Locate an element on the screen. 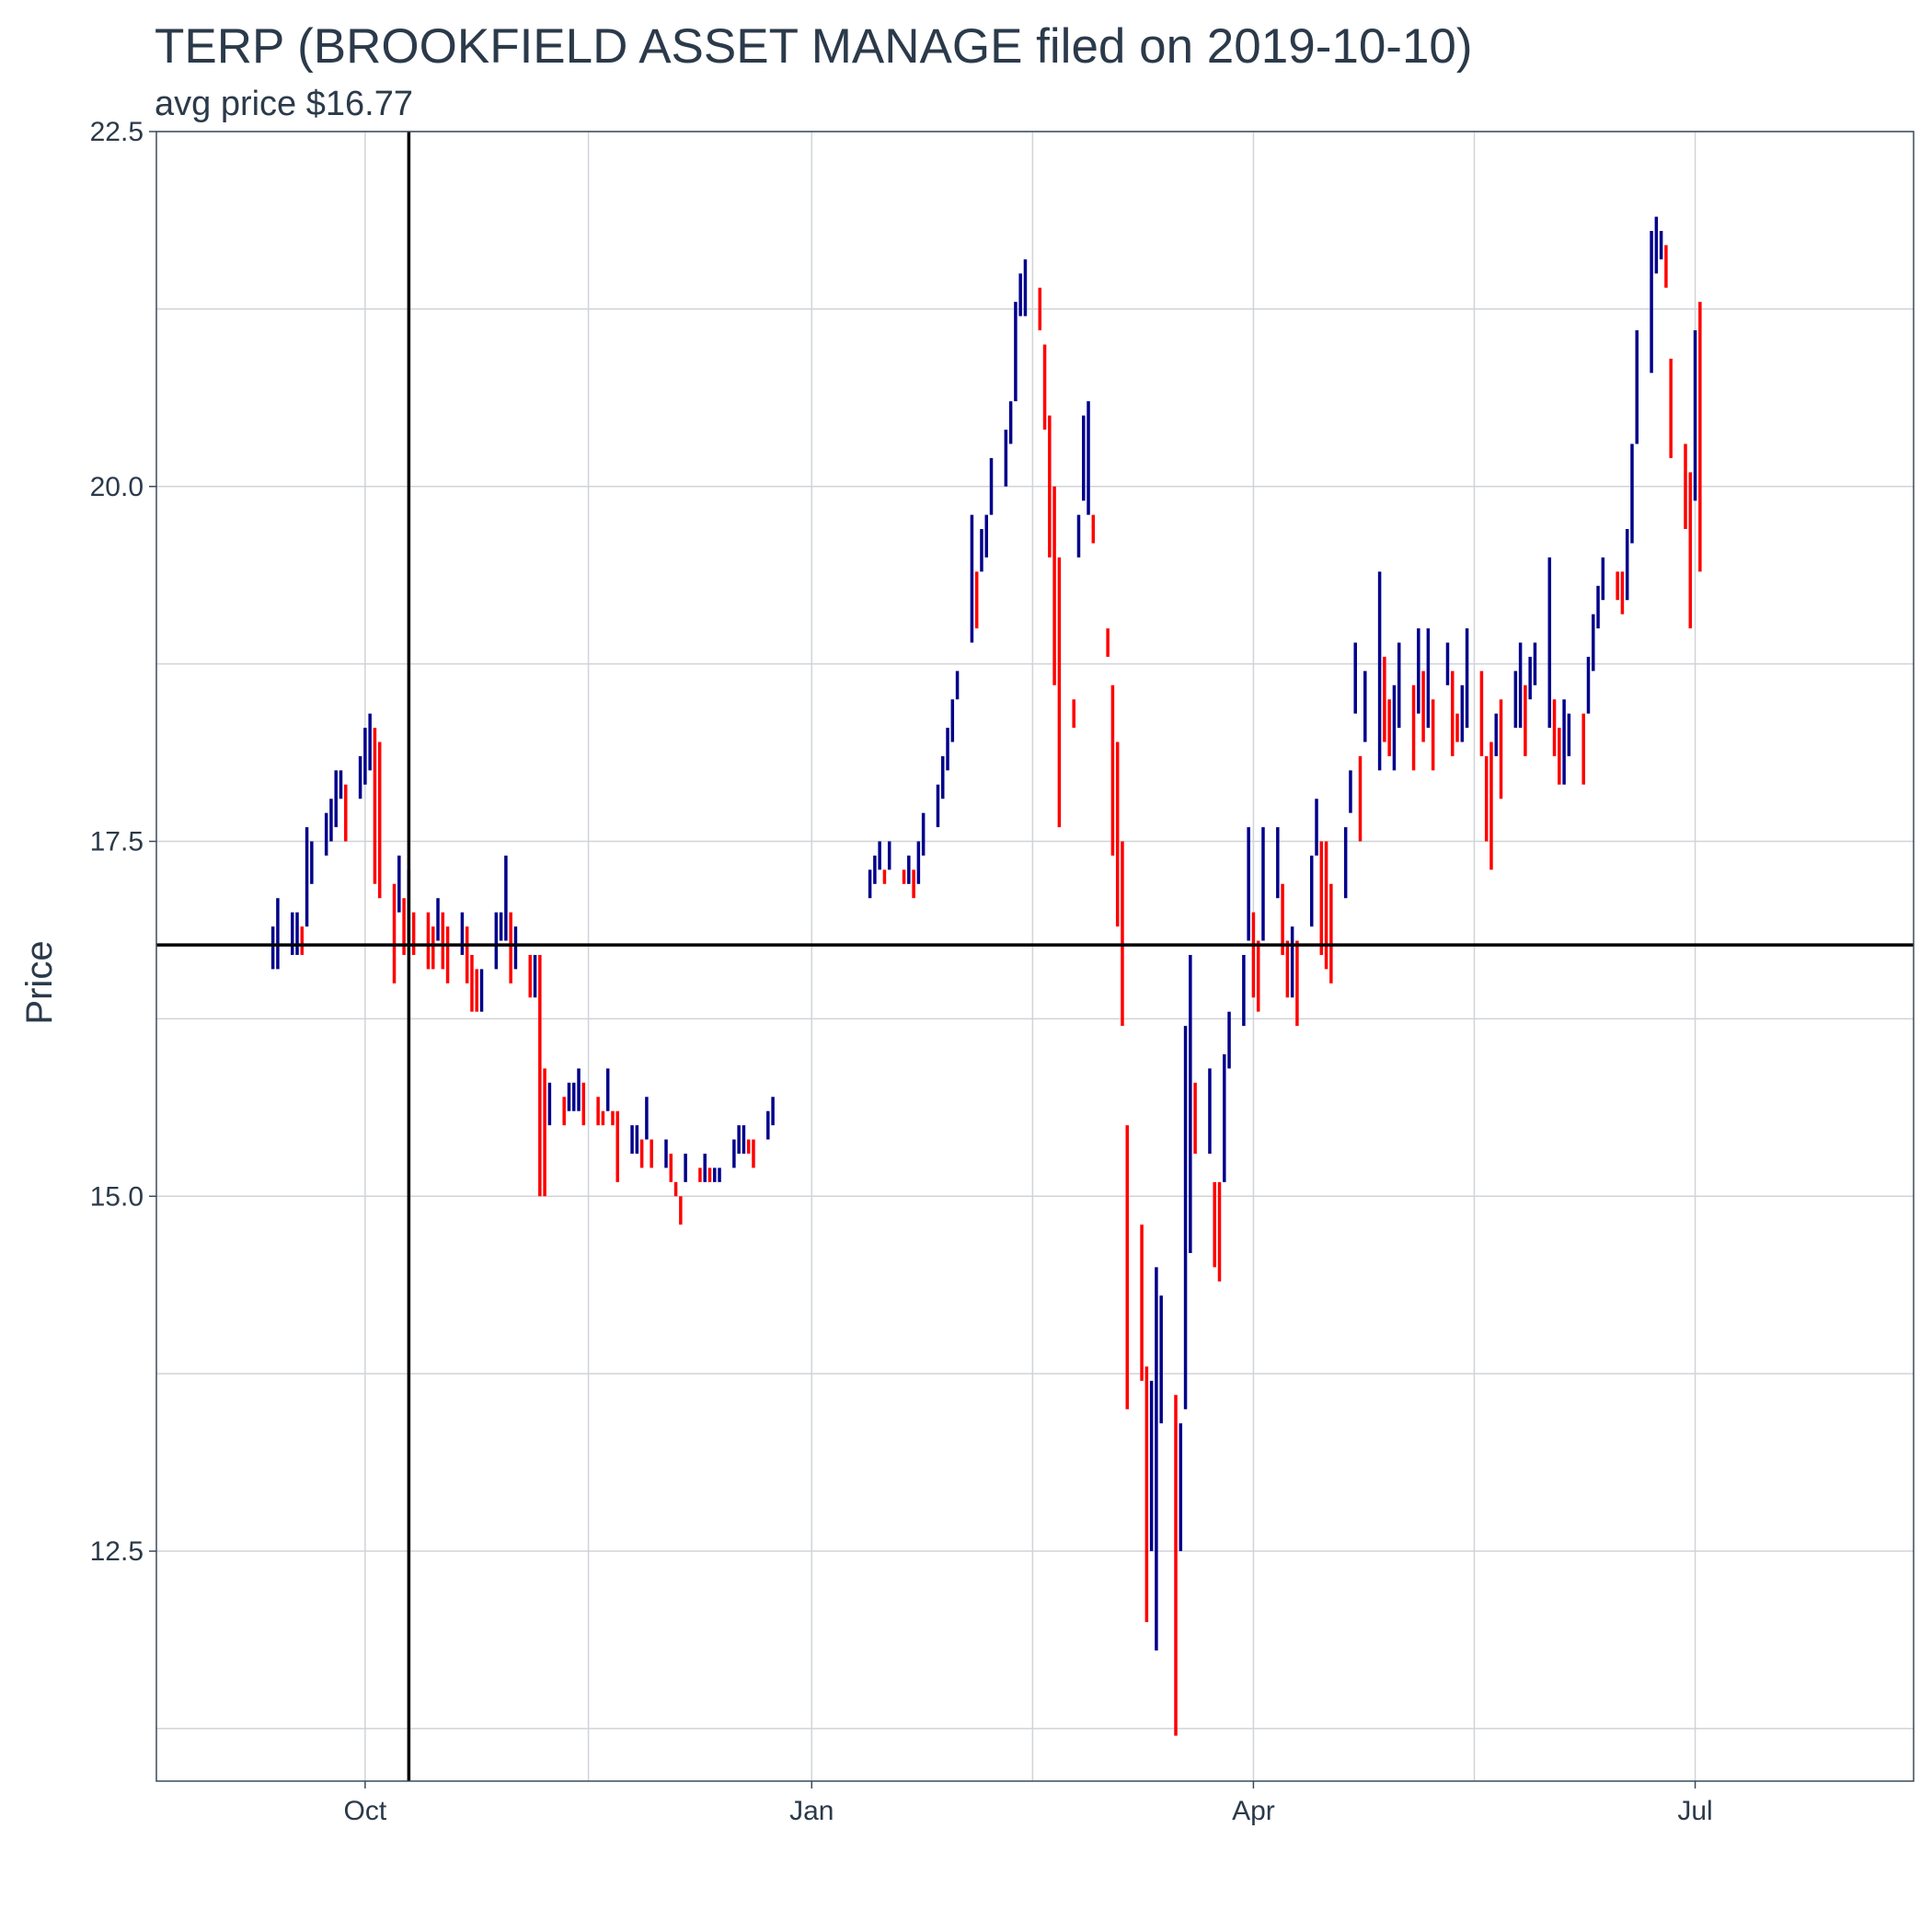 This screenshot has height=1932, width=1932. chart-subtitle: avg price $16.77 is located at coordinates (284, 104).